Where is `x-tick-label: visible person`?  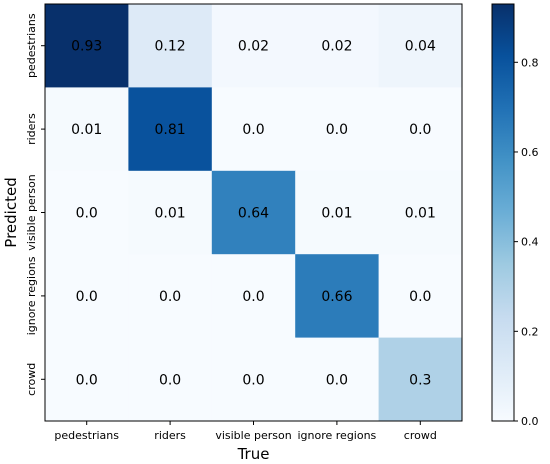
x-tick-label: visible person is located at coordinates (253, 435).